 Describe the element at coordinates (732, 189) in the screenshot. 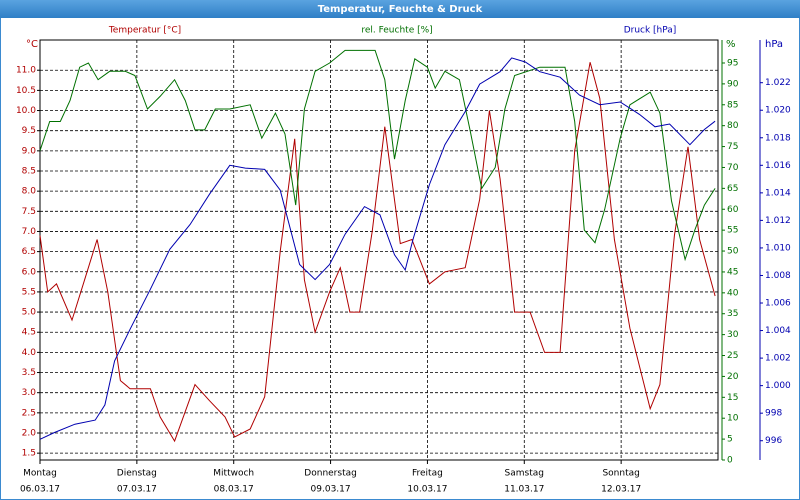

I see `y2-tick-label: 65` at that location.